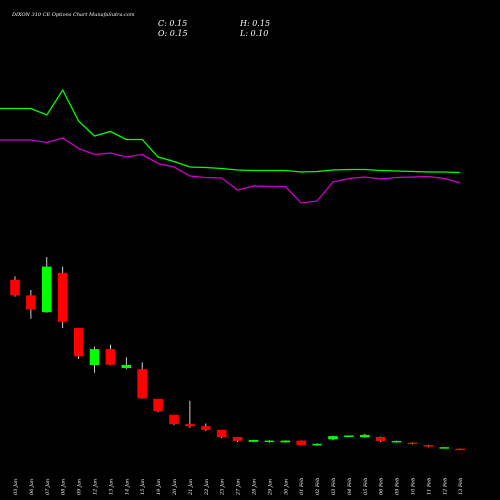 The width and height of the screenshot is (500, 500). Describe the element at coordinates (173, 33) in the screenshot. I see `ohlc-open: O: 0.15` at that location.